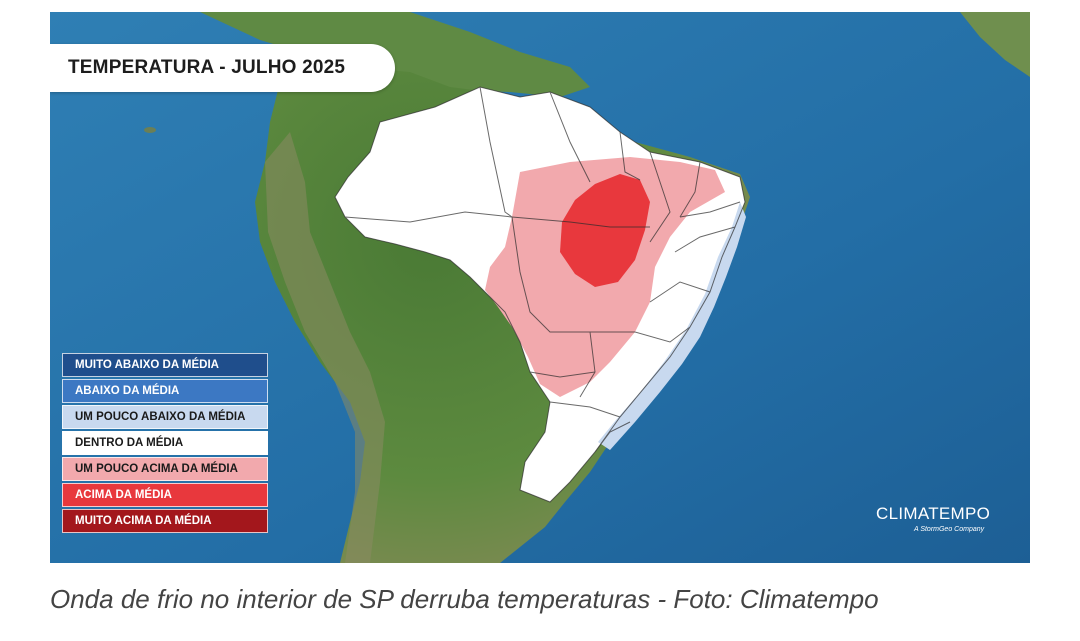 This screenshot has width=1080, height=641. What do you see at coordinates (165, 391) in the screenshot?
I see `legend-item-abaixo: ABAIXO DA MÉDIA` at bounding box center [165, 391].